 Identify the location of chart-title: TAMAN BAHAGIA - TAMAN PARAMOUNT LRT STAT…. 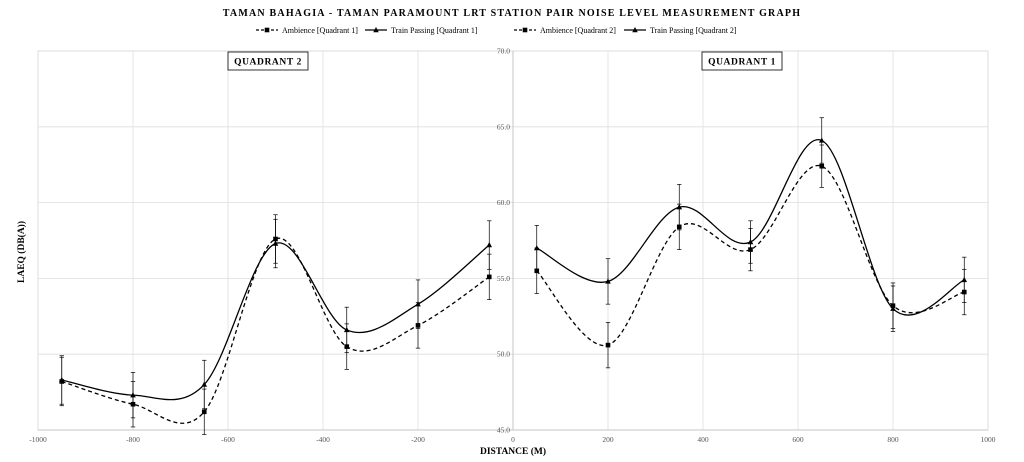
(512, 13).